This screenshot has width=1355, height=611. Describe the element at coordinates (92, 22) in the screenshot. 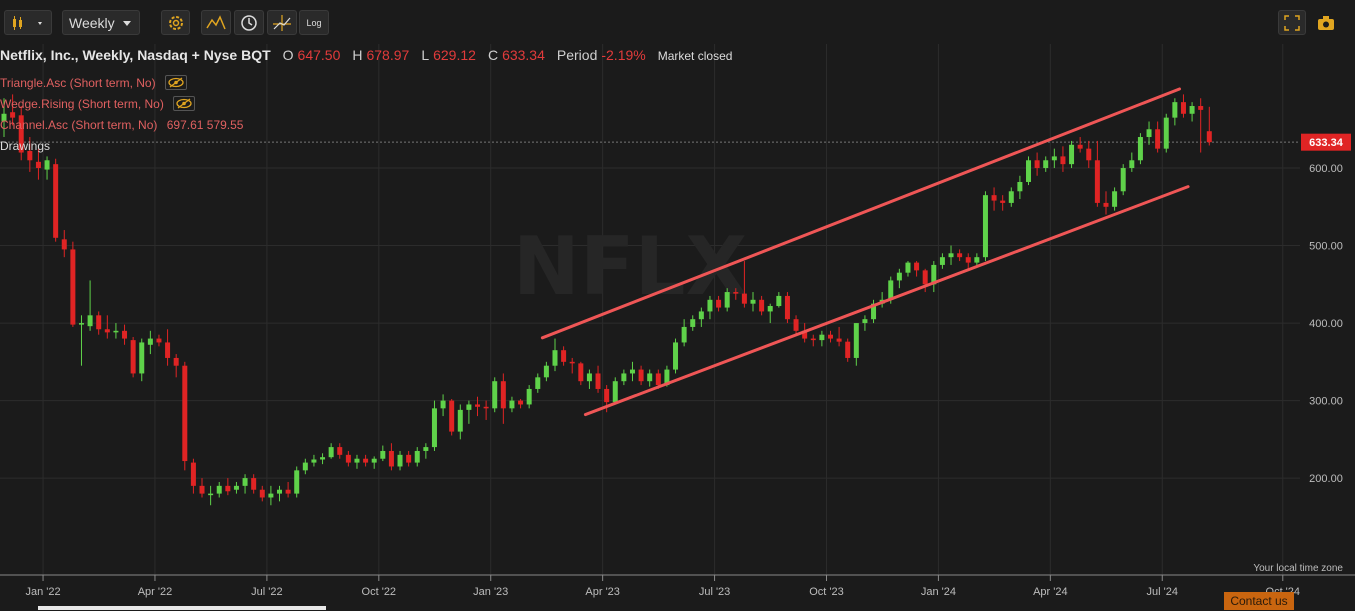

I see `period-value: Weekly` at that location.